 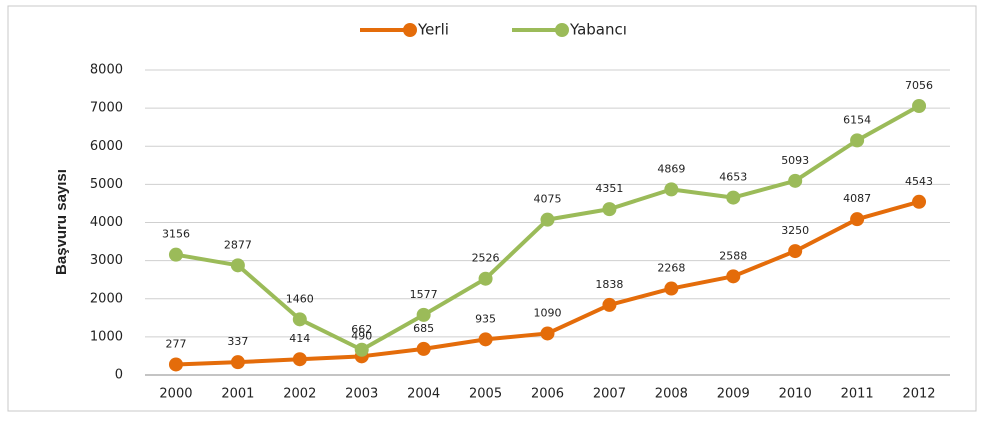 I want to click on y-tick-label: 5000, so click(x=106, y=184).